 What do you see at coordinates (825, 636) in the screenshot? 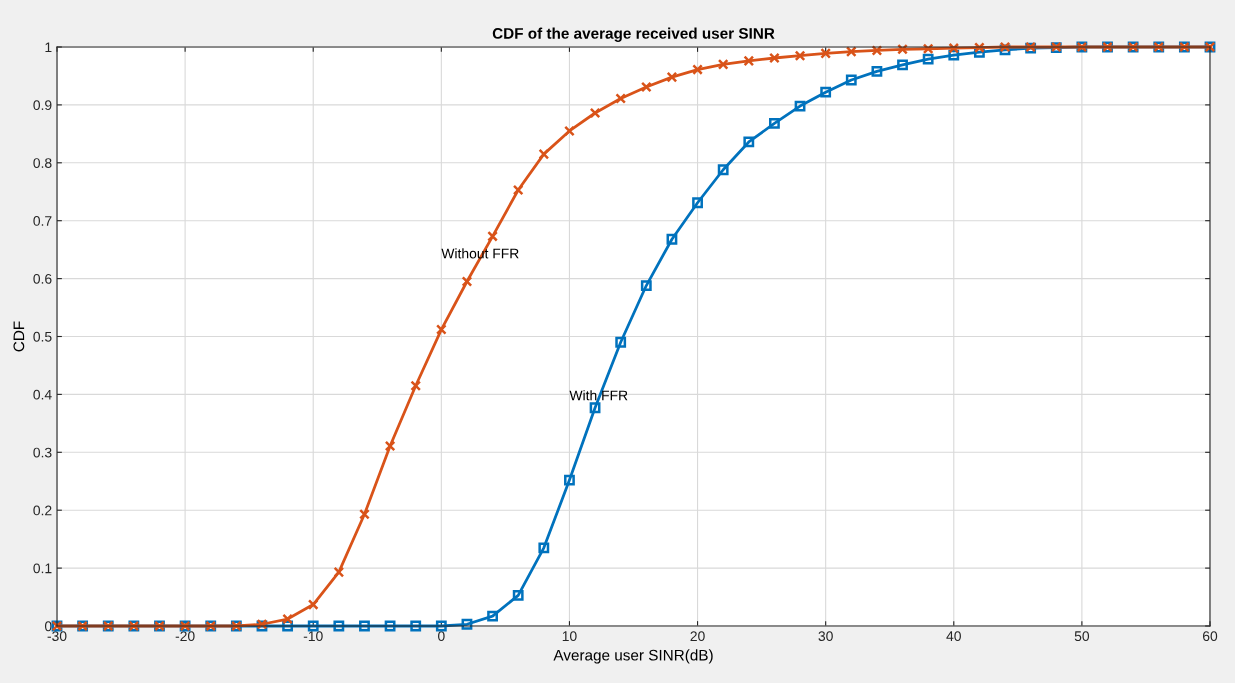
I see `x-tick-label: 30` at bounding box center [825, 636].